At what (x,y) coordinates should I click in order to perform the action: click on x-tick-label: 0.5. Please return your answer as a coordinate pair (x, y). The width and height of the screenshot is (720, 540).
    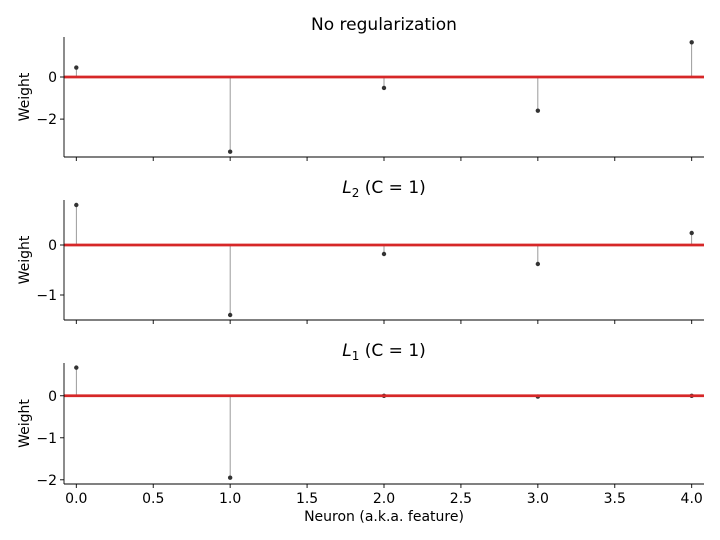
    Looking at the image, I should click on (153, 499).